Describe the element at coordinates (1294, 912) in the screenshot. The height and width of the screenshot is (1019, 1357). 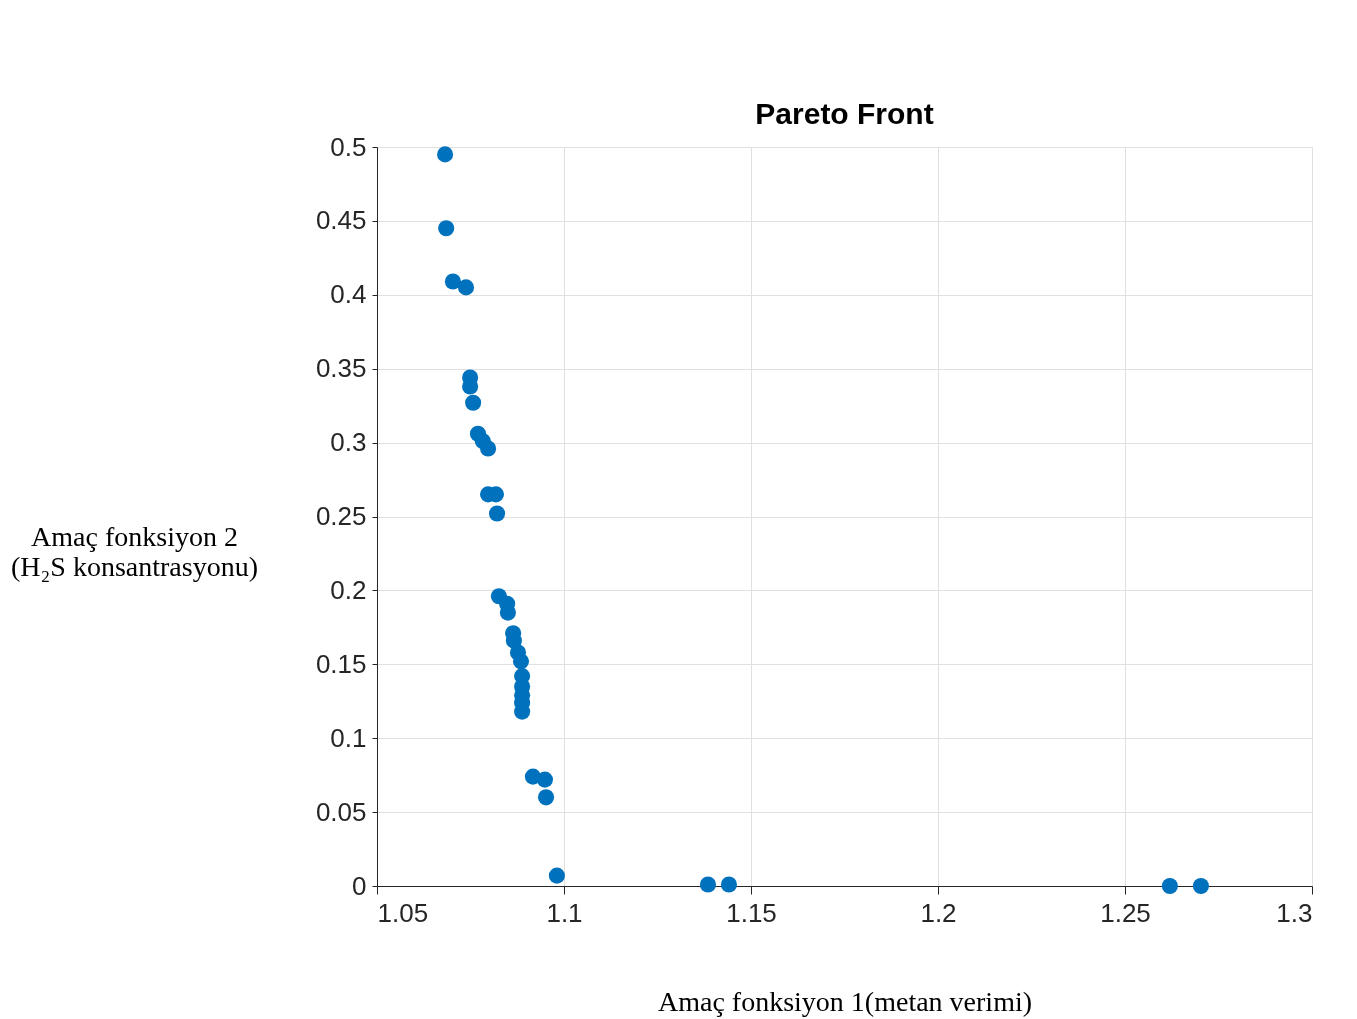
I see `x-tick-label: 1.3` at that location.